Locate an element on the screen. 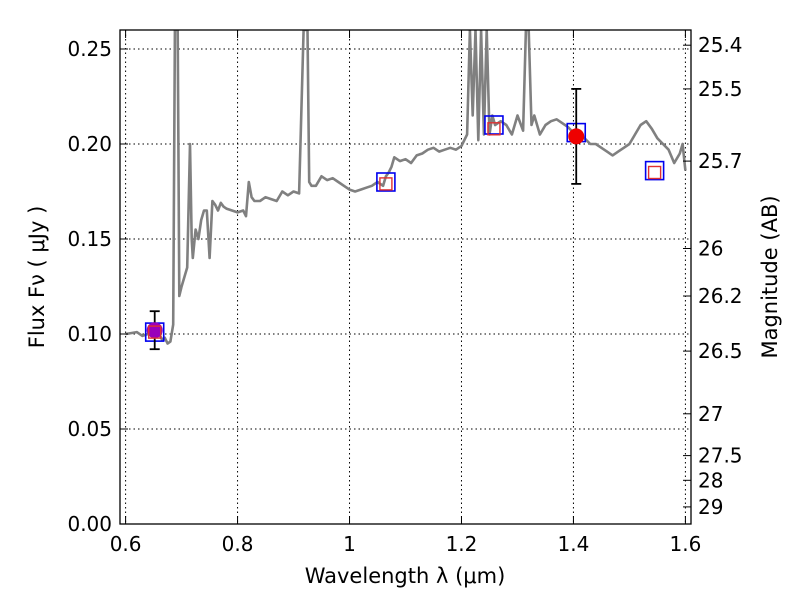 This screenshot has height=600, width=800. x-tick-label: 1 is located at coordinates (349, 544).